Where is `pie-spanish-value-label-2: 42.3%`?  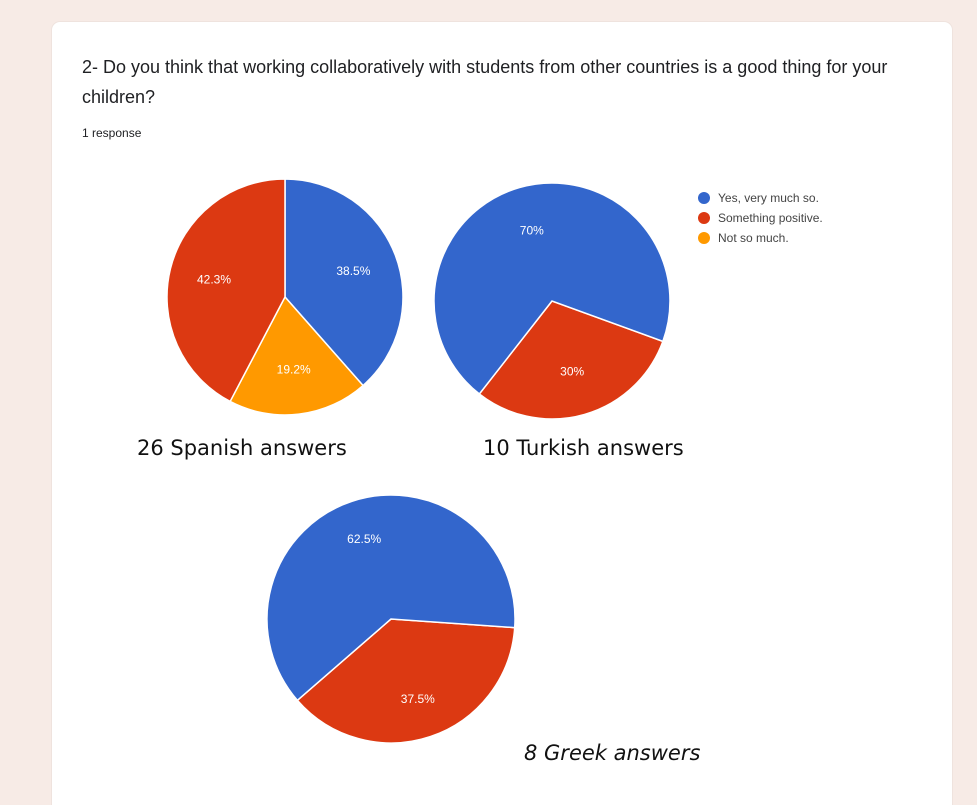 pie-spanish-value-label-2: 42.3% is located at coordinates (214, 280).